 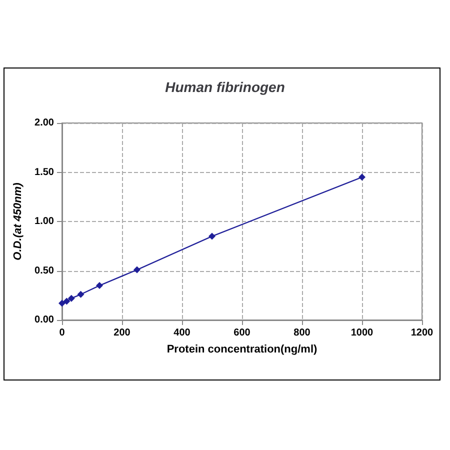 I want to click on x-tick-label: 1000, so click(x=362, y=333).